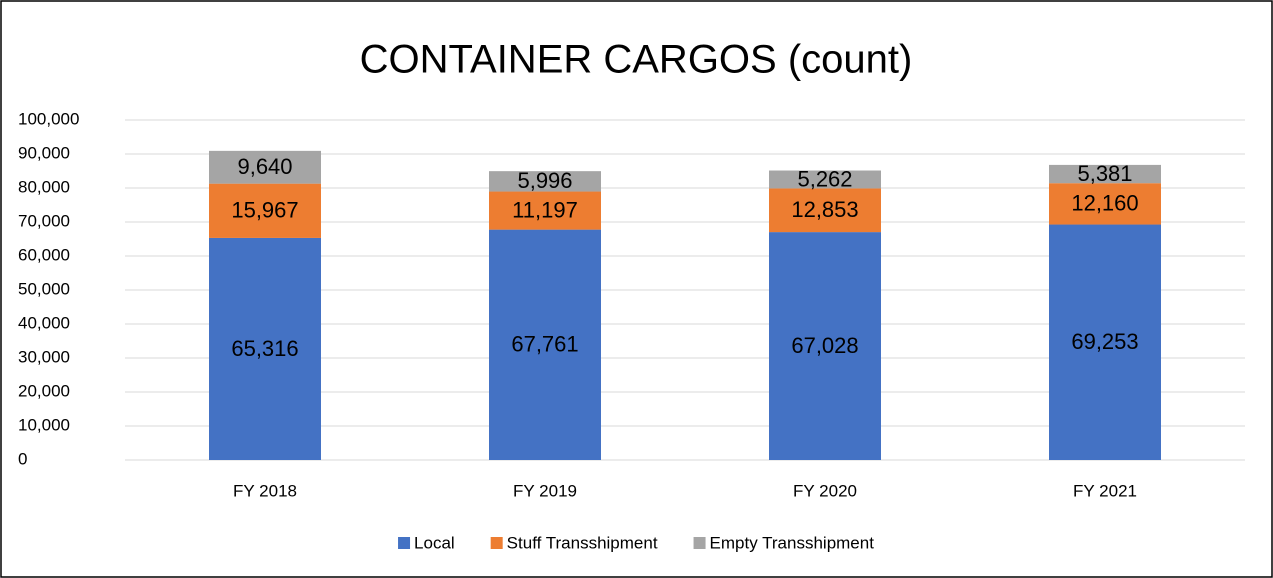  What do you see at coordinates (44, 186) in the screenshot?
I see `y-tick-label: 80,000` at bounding box center [44, 186].